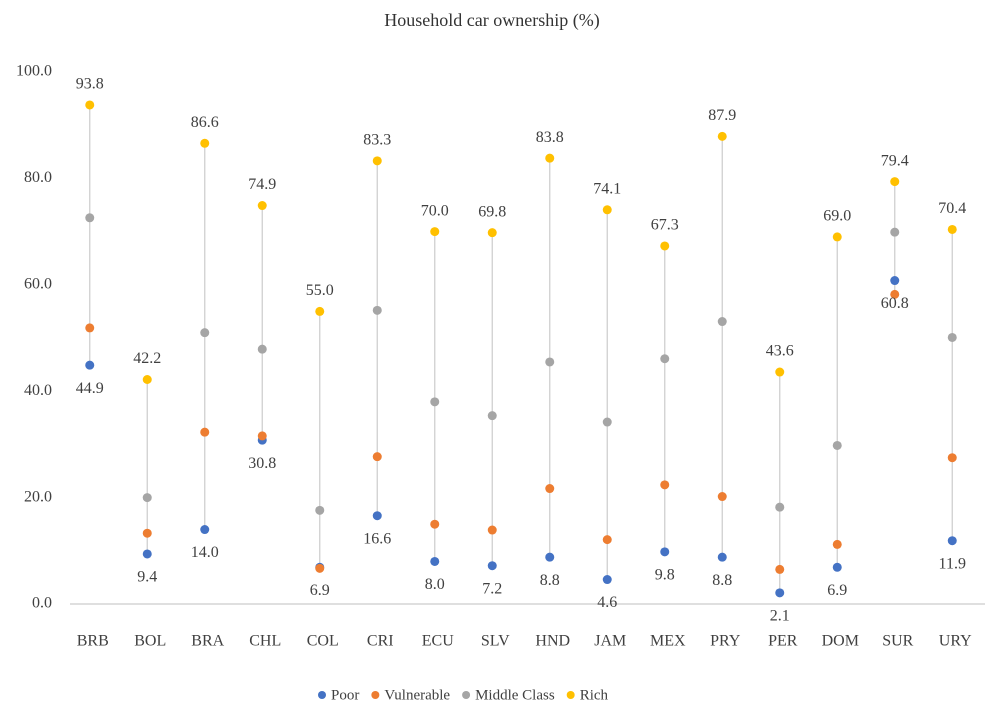  What do you see at coordinates (607, 602) in the screenshot?
I see `data-label: 4.6` at bounding box center [607, 602].